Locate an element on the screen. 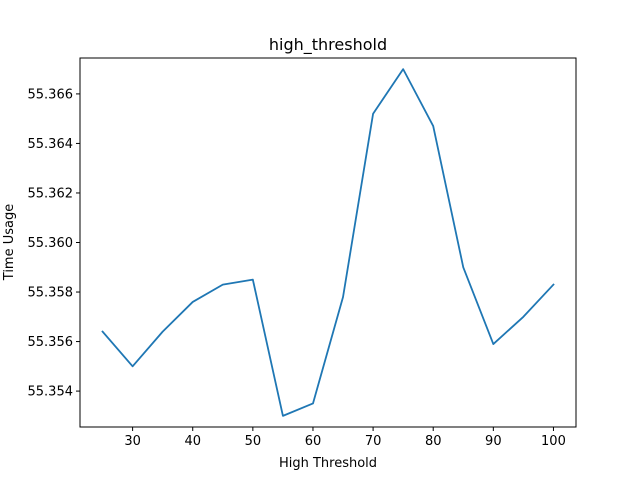 This screenshot has height=480, width=640. x-tick-label: 70 is located at coordinates (373, 441).